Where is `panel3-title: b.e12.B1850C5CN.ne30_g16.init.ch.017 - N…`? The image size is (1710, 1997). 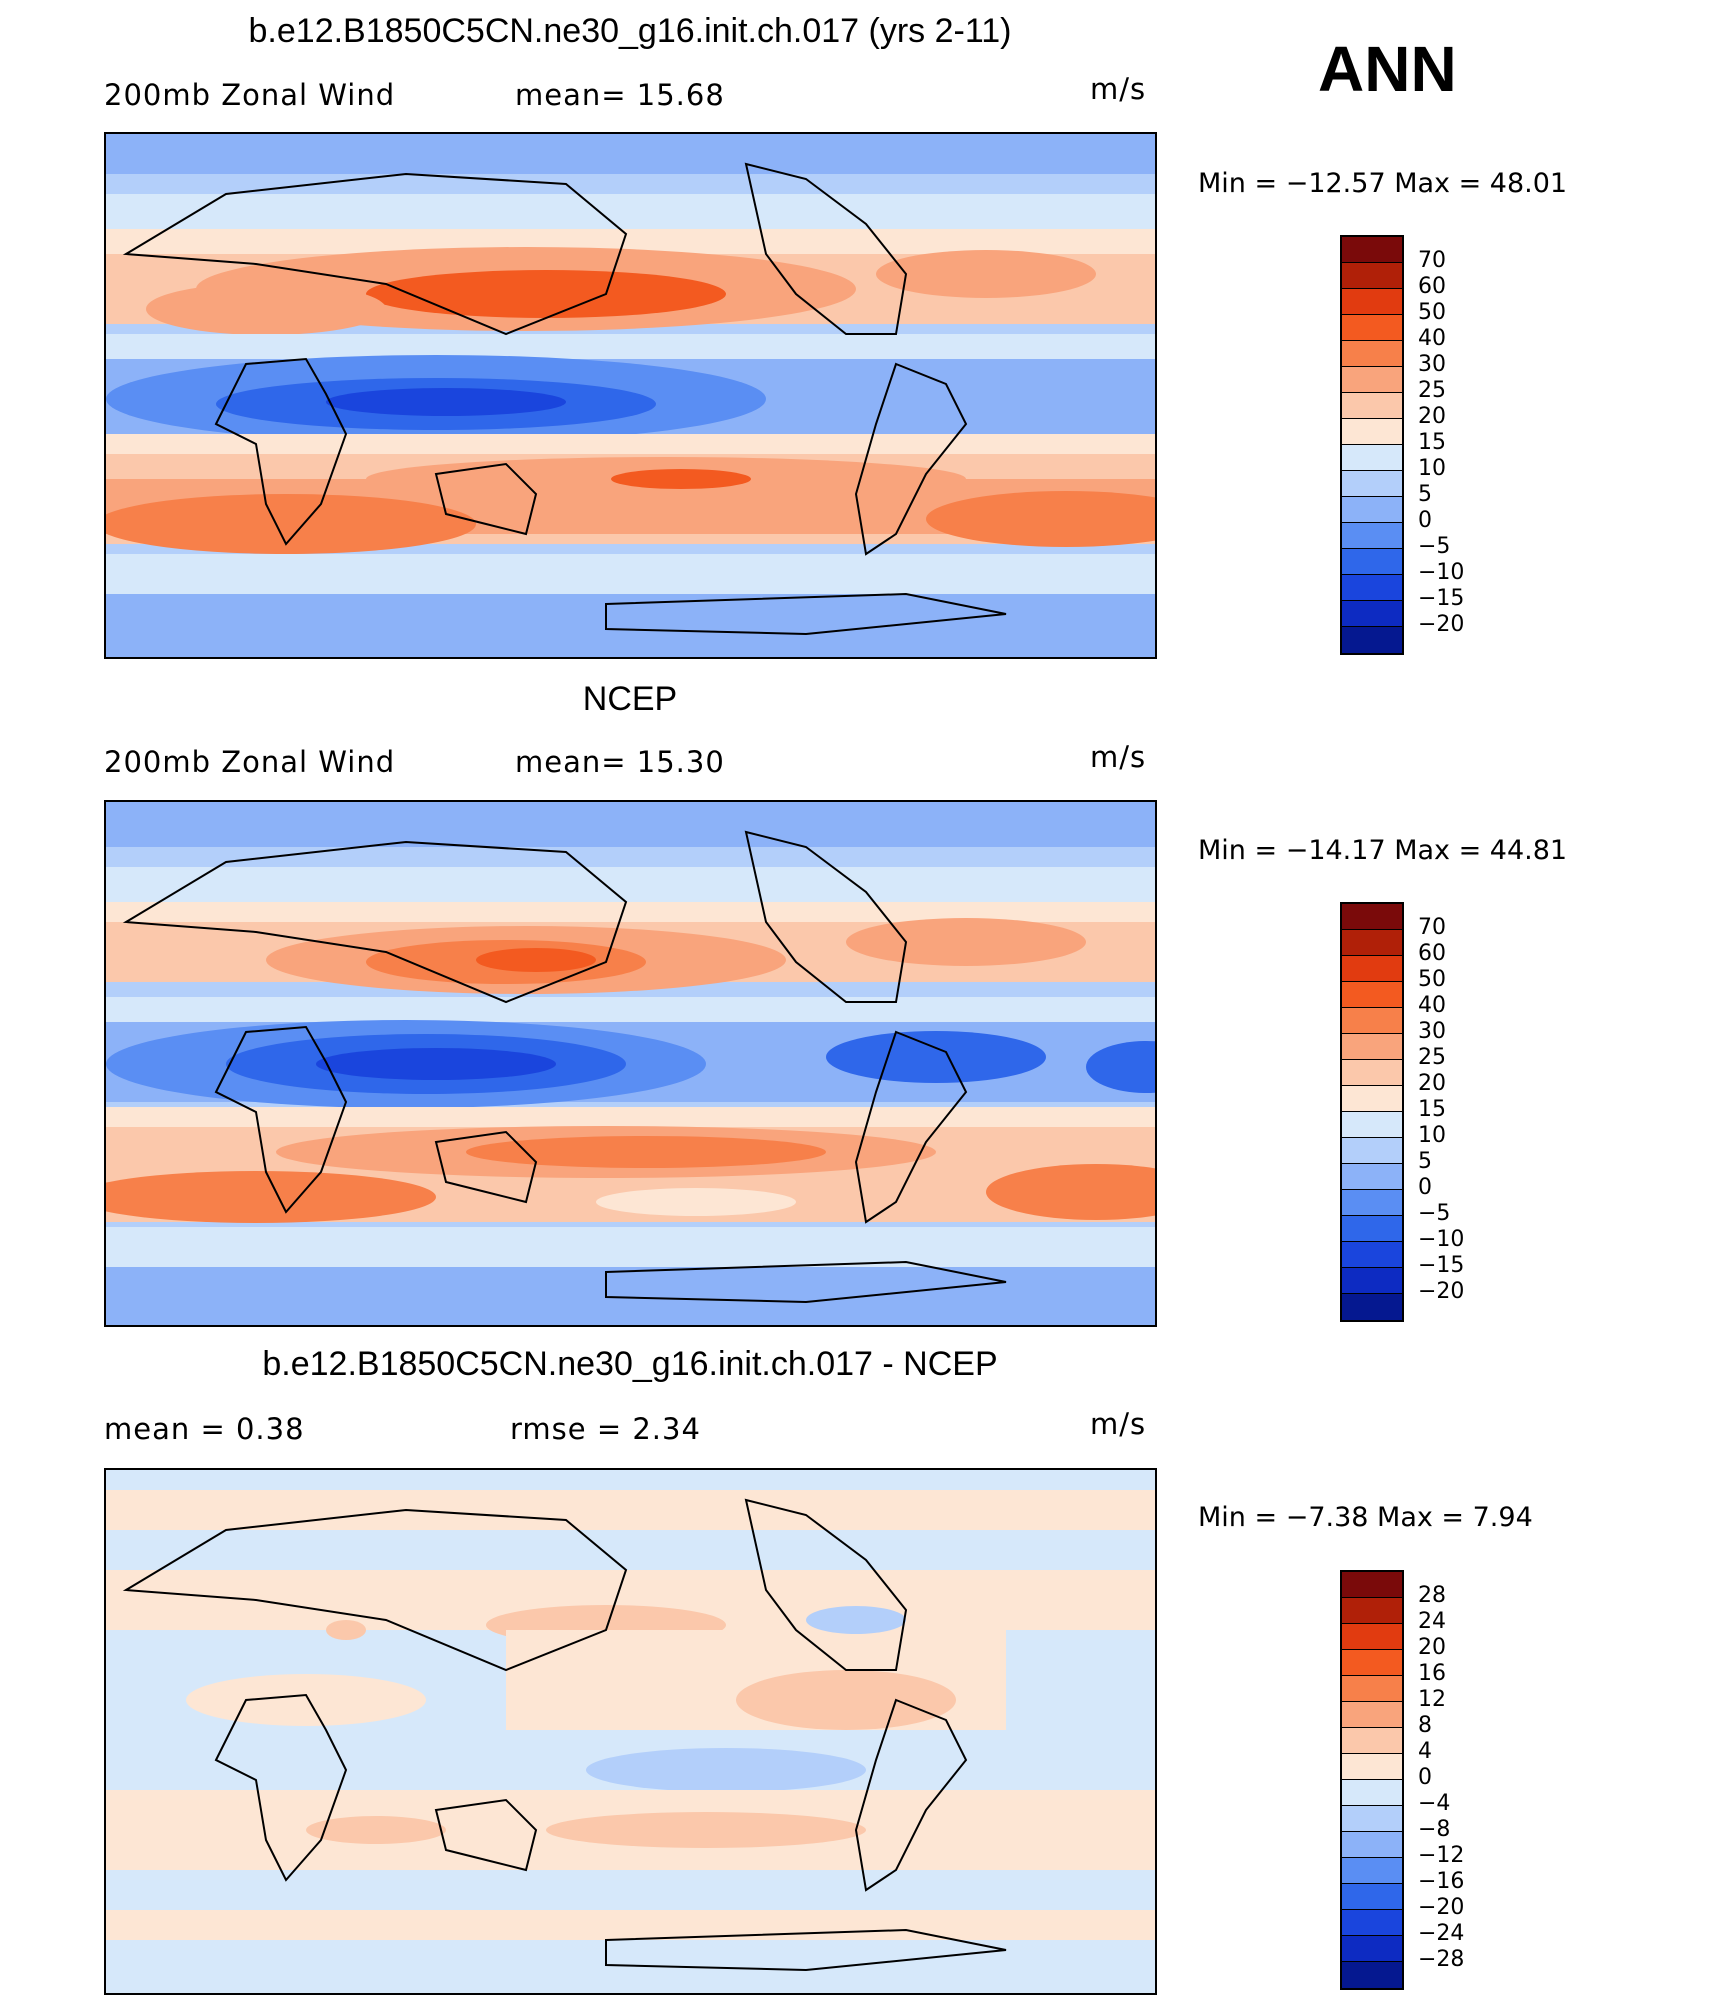
panel3-title: b.e12.B1850C5CN.ne30_g16.init.ch.017 - N… is located at coordinates (630, 1364).